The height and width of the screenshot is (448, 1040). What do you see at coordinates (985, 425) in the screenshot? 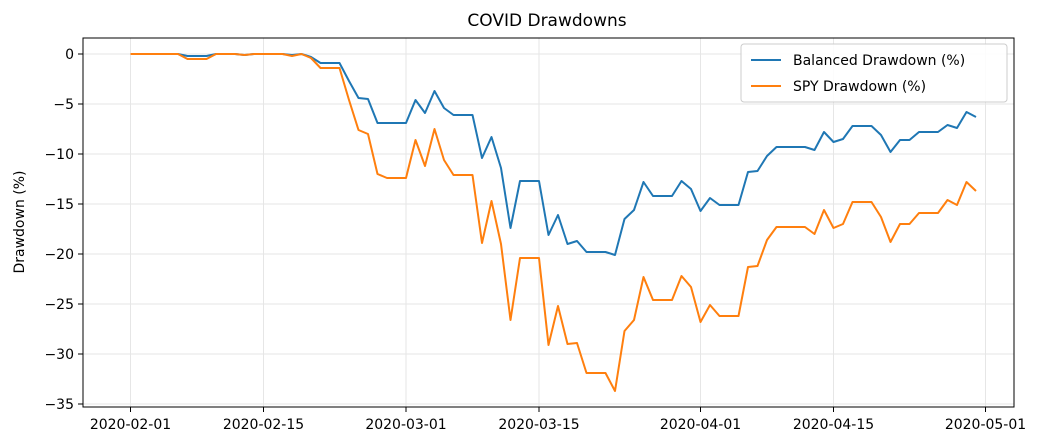
I see `x-tick-label: 2020-05-01` at bounding box center [985, 425].